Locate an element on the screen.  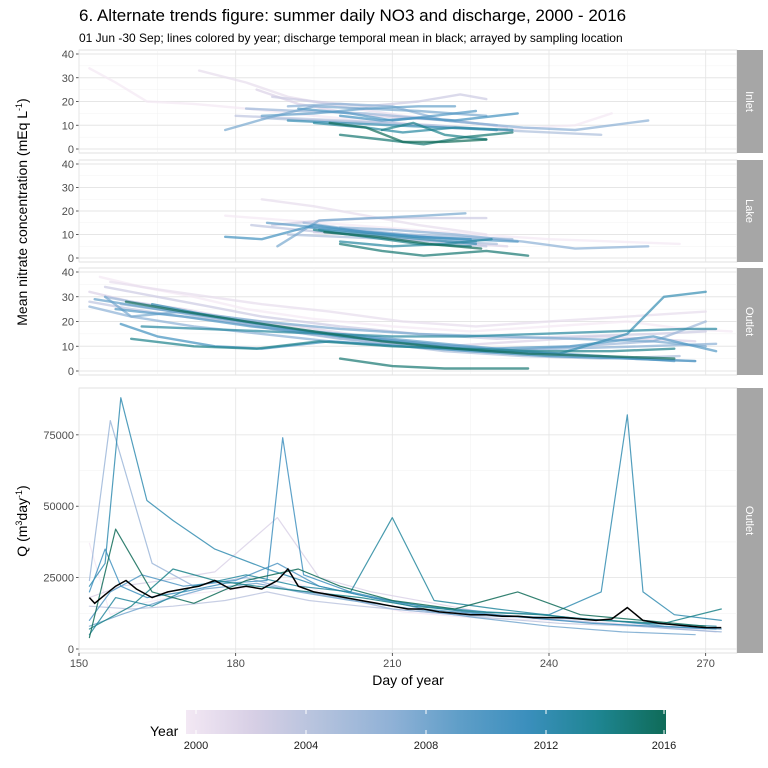
facet-label-inlet: Inlet is located at coordinates (749, 101).